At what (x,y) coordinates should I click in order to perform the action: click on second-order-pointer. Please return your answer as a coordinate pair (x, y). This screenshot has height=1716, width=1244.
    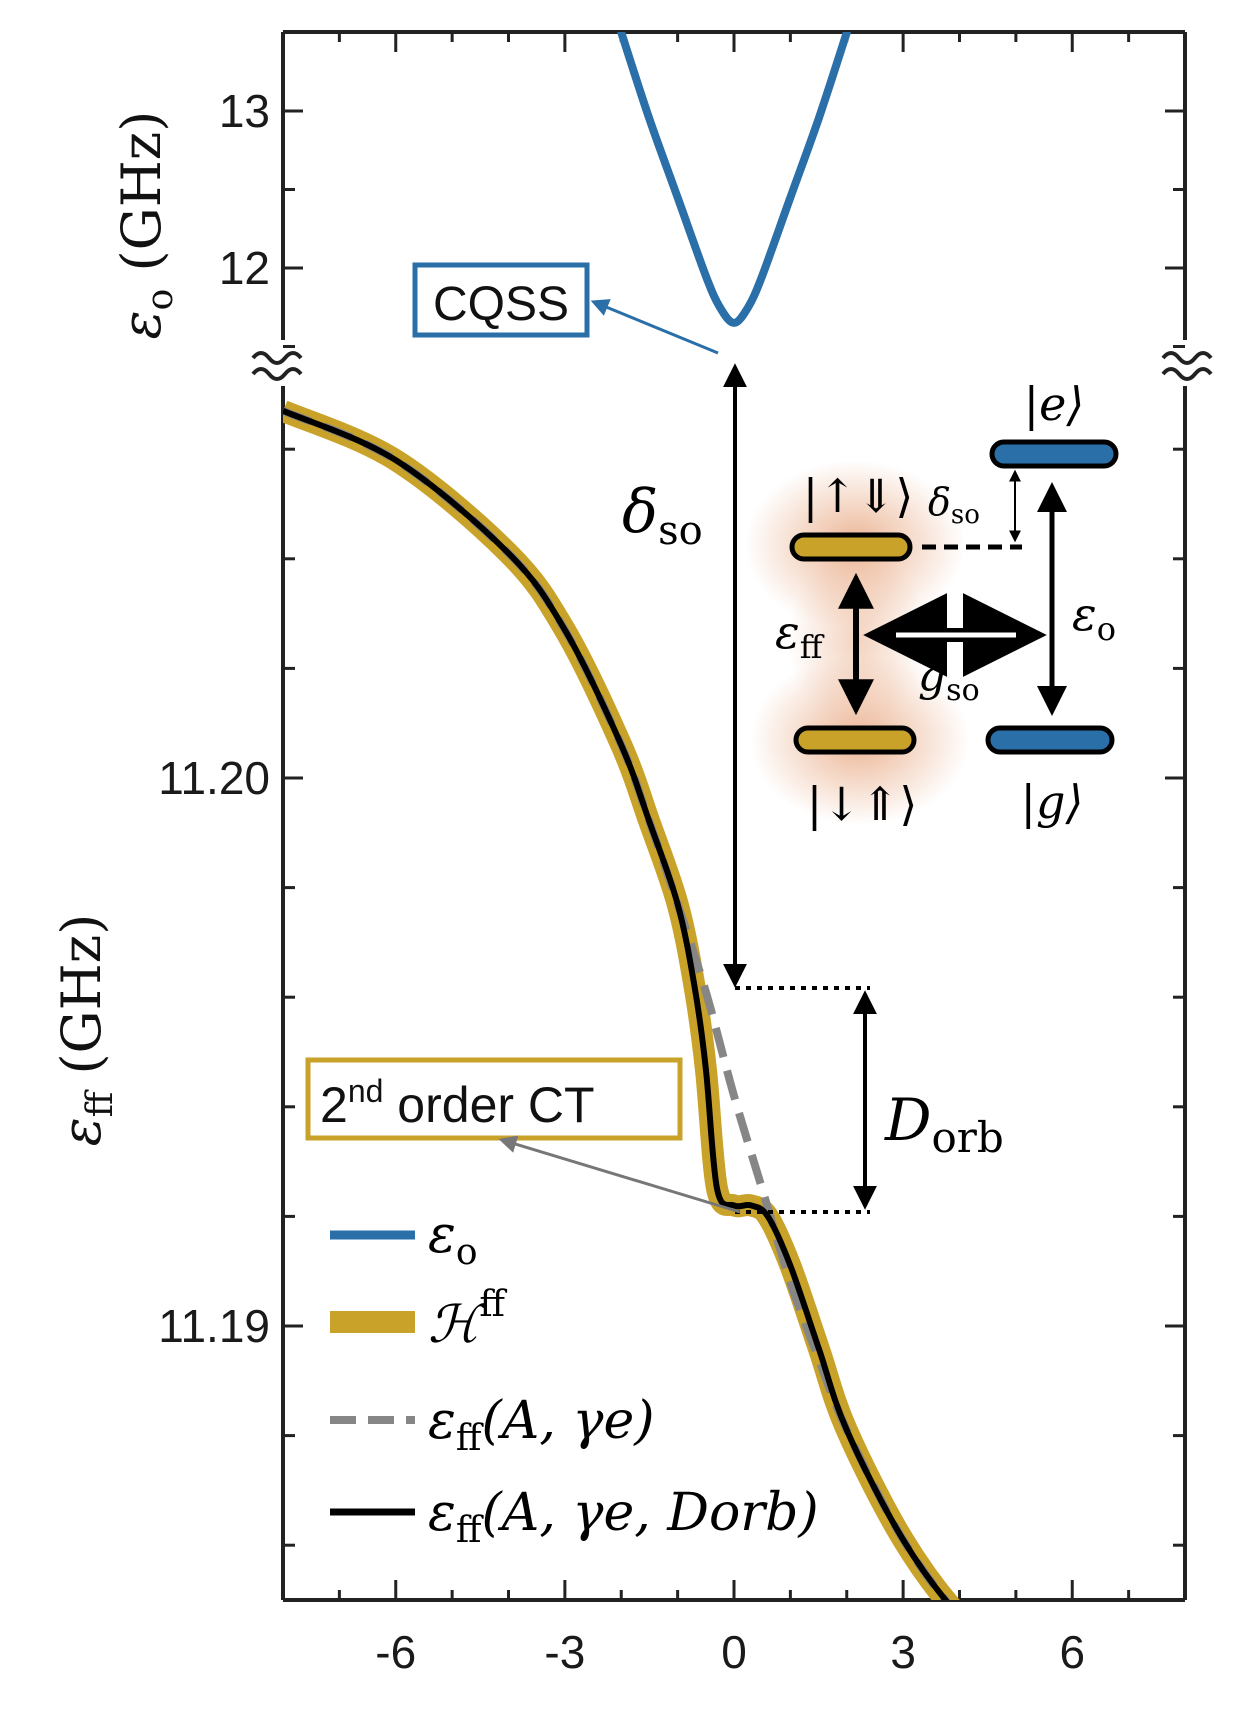
    Looking at the image, I should click on (619, 1174).